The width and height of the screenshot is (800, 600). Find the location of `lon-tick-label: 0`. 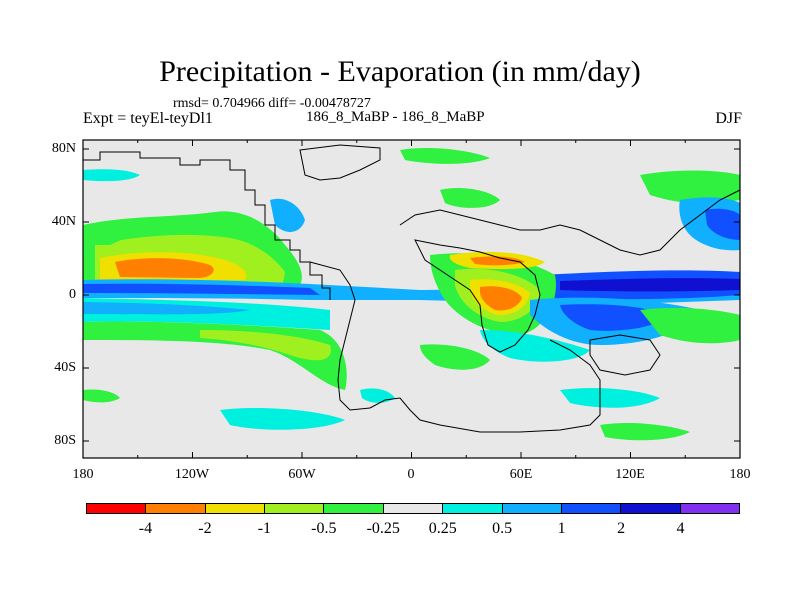

lon-tick-label: 0 is located at coordinates (411, 474).